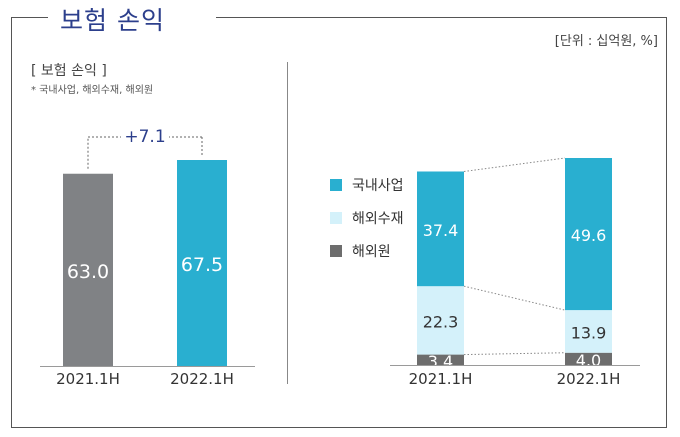  I want to click on left-bar-value-label-0: 63.0, so click(88, 272).